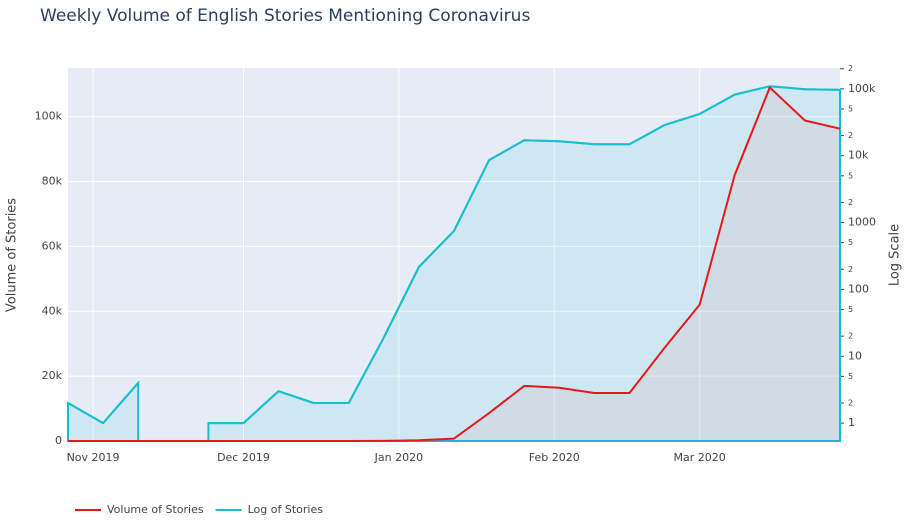 Image resolution: width=912 pixels, height=526 pixels. Describe the element at coordinates (398, 457) in the screenshot. I see `x-tick-label: Jan 2020` at that location.